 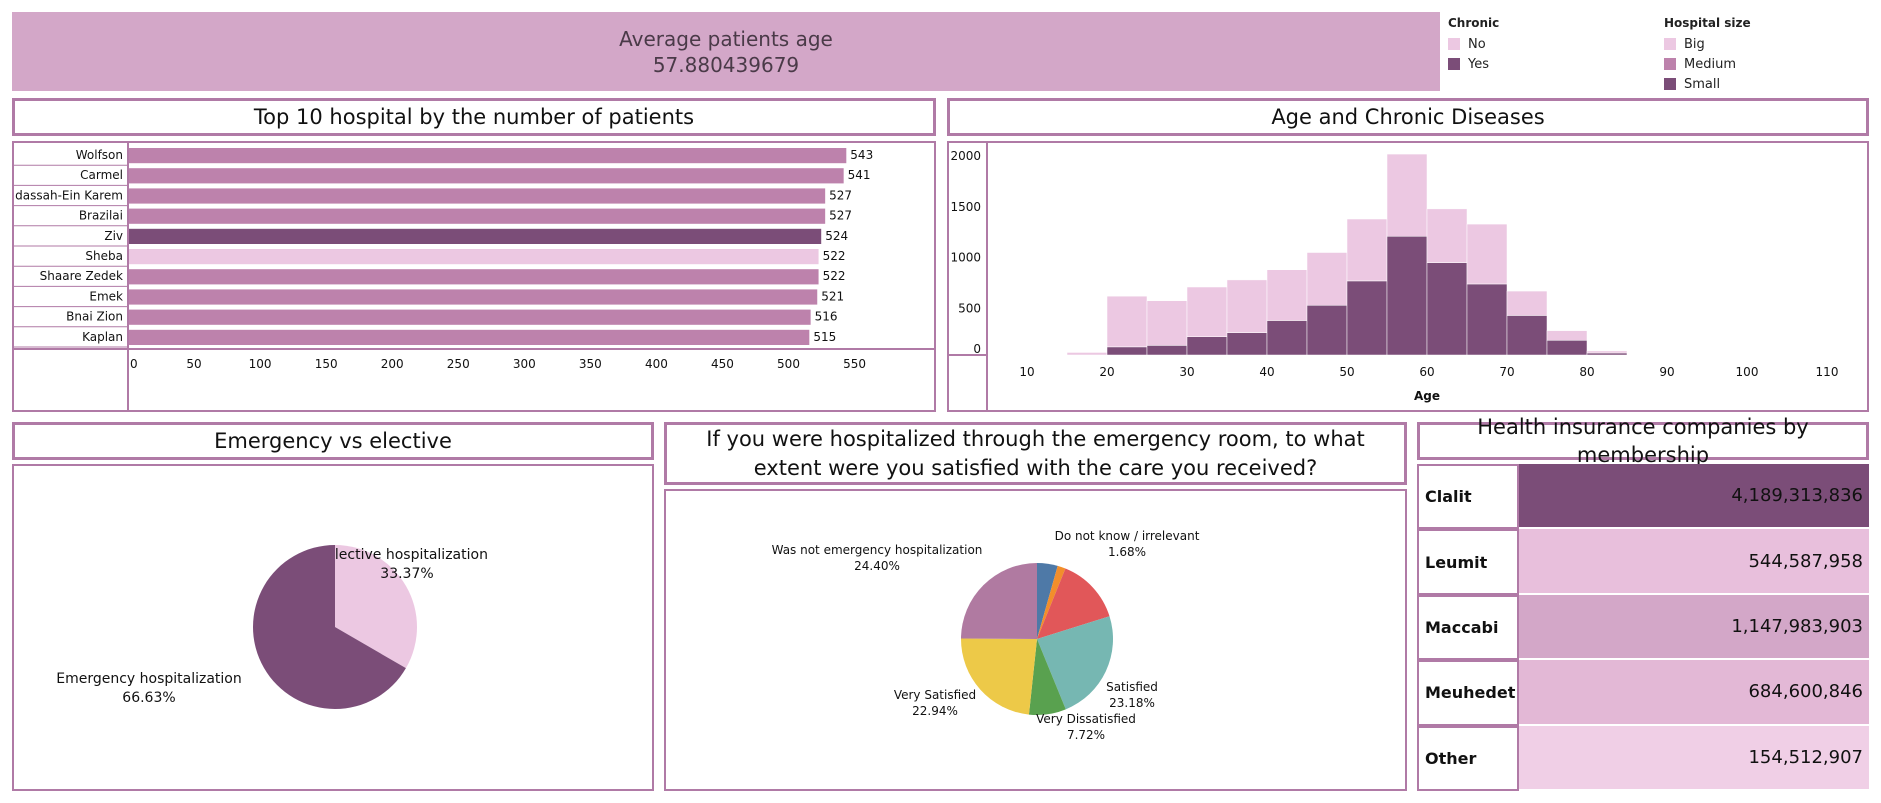 I want to click on insurance-row: Clalit 4,189,313,836, so click(x=1643, y=497).